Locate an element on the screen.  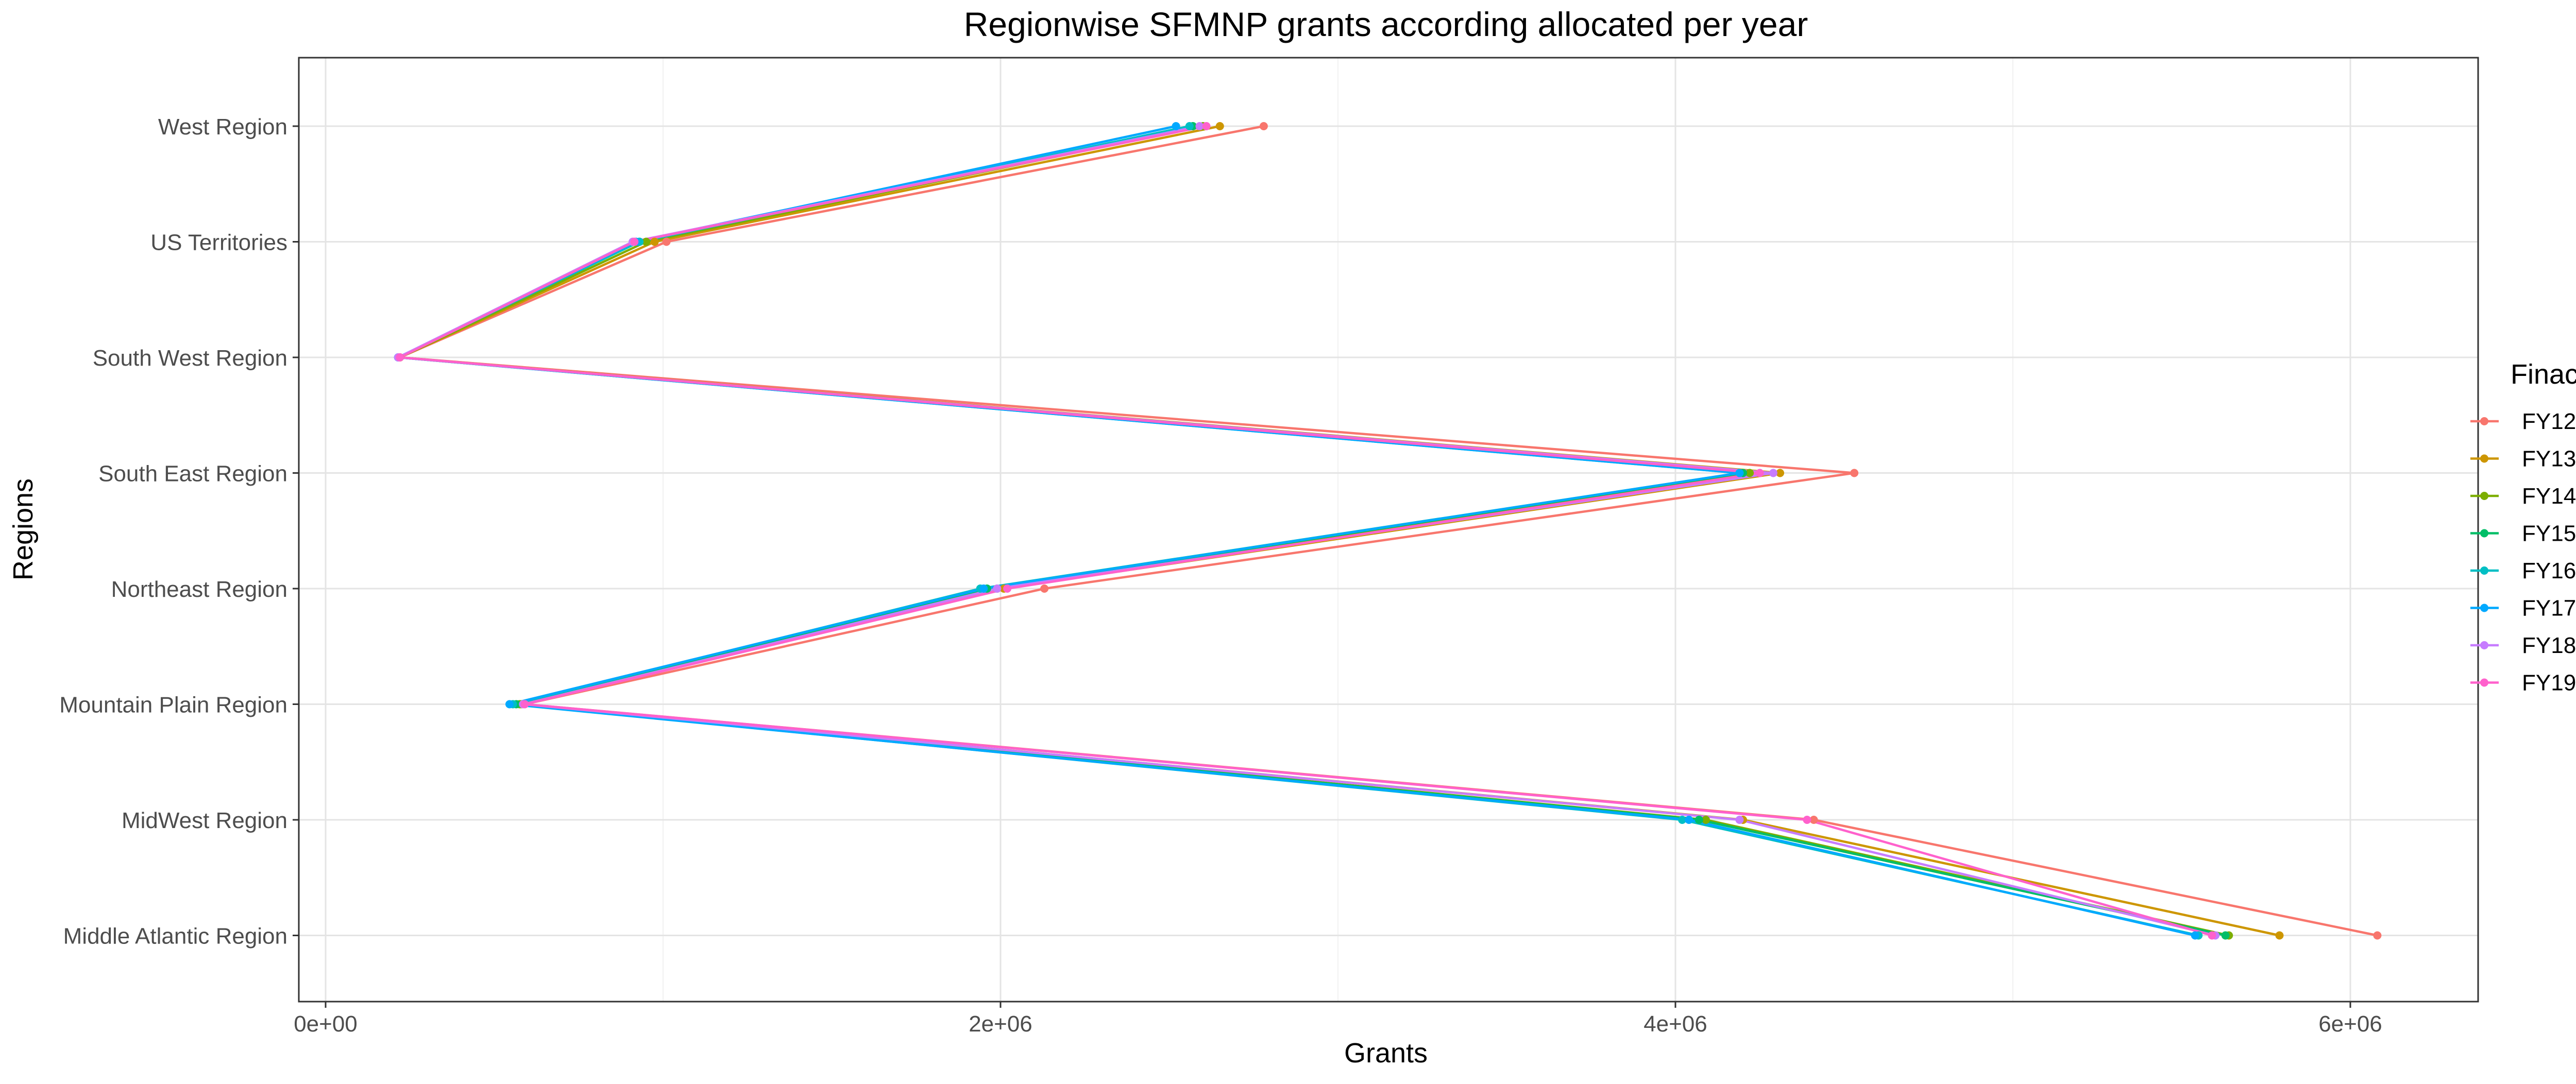
x-axis-label: Grants is located at coordinates (1386, 1053).